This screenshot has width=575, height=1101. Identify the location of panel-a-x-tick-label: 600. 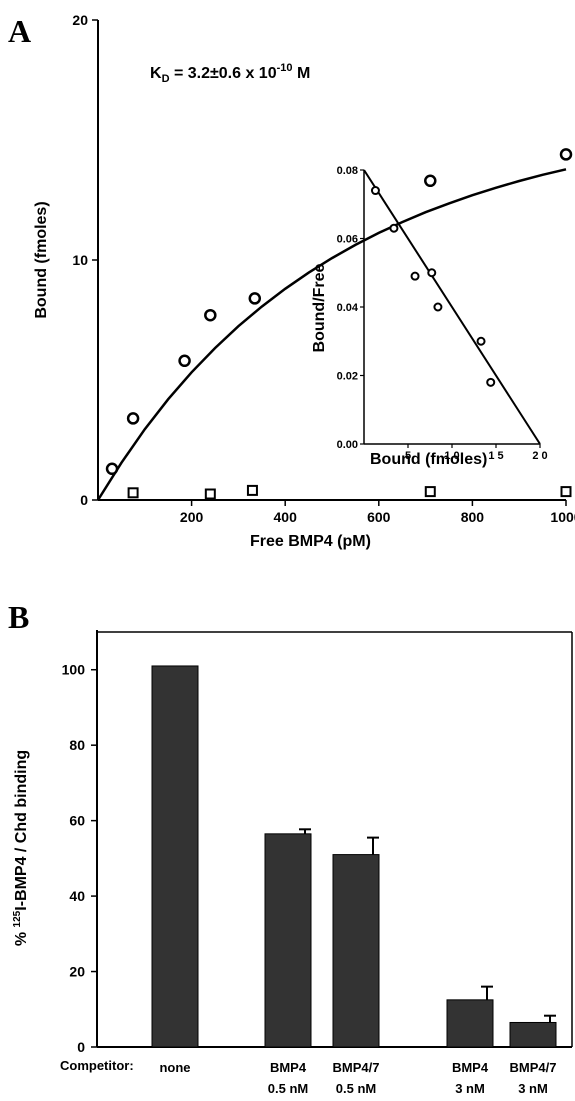
(379, 517).